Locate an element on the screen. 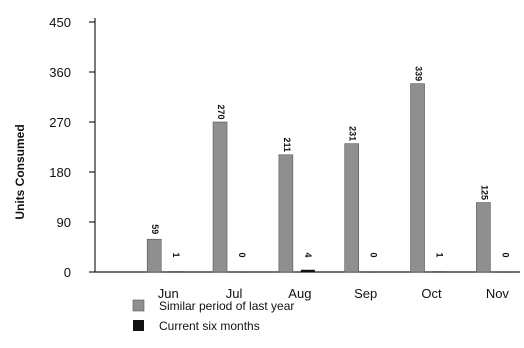  x-tick-label: Aug is located at coordinates (299, 293).